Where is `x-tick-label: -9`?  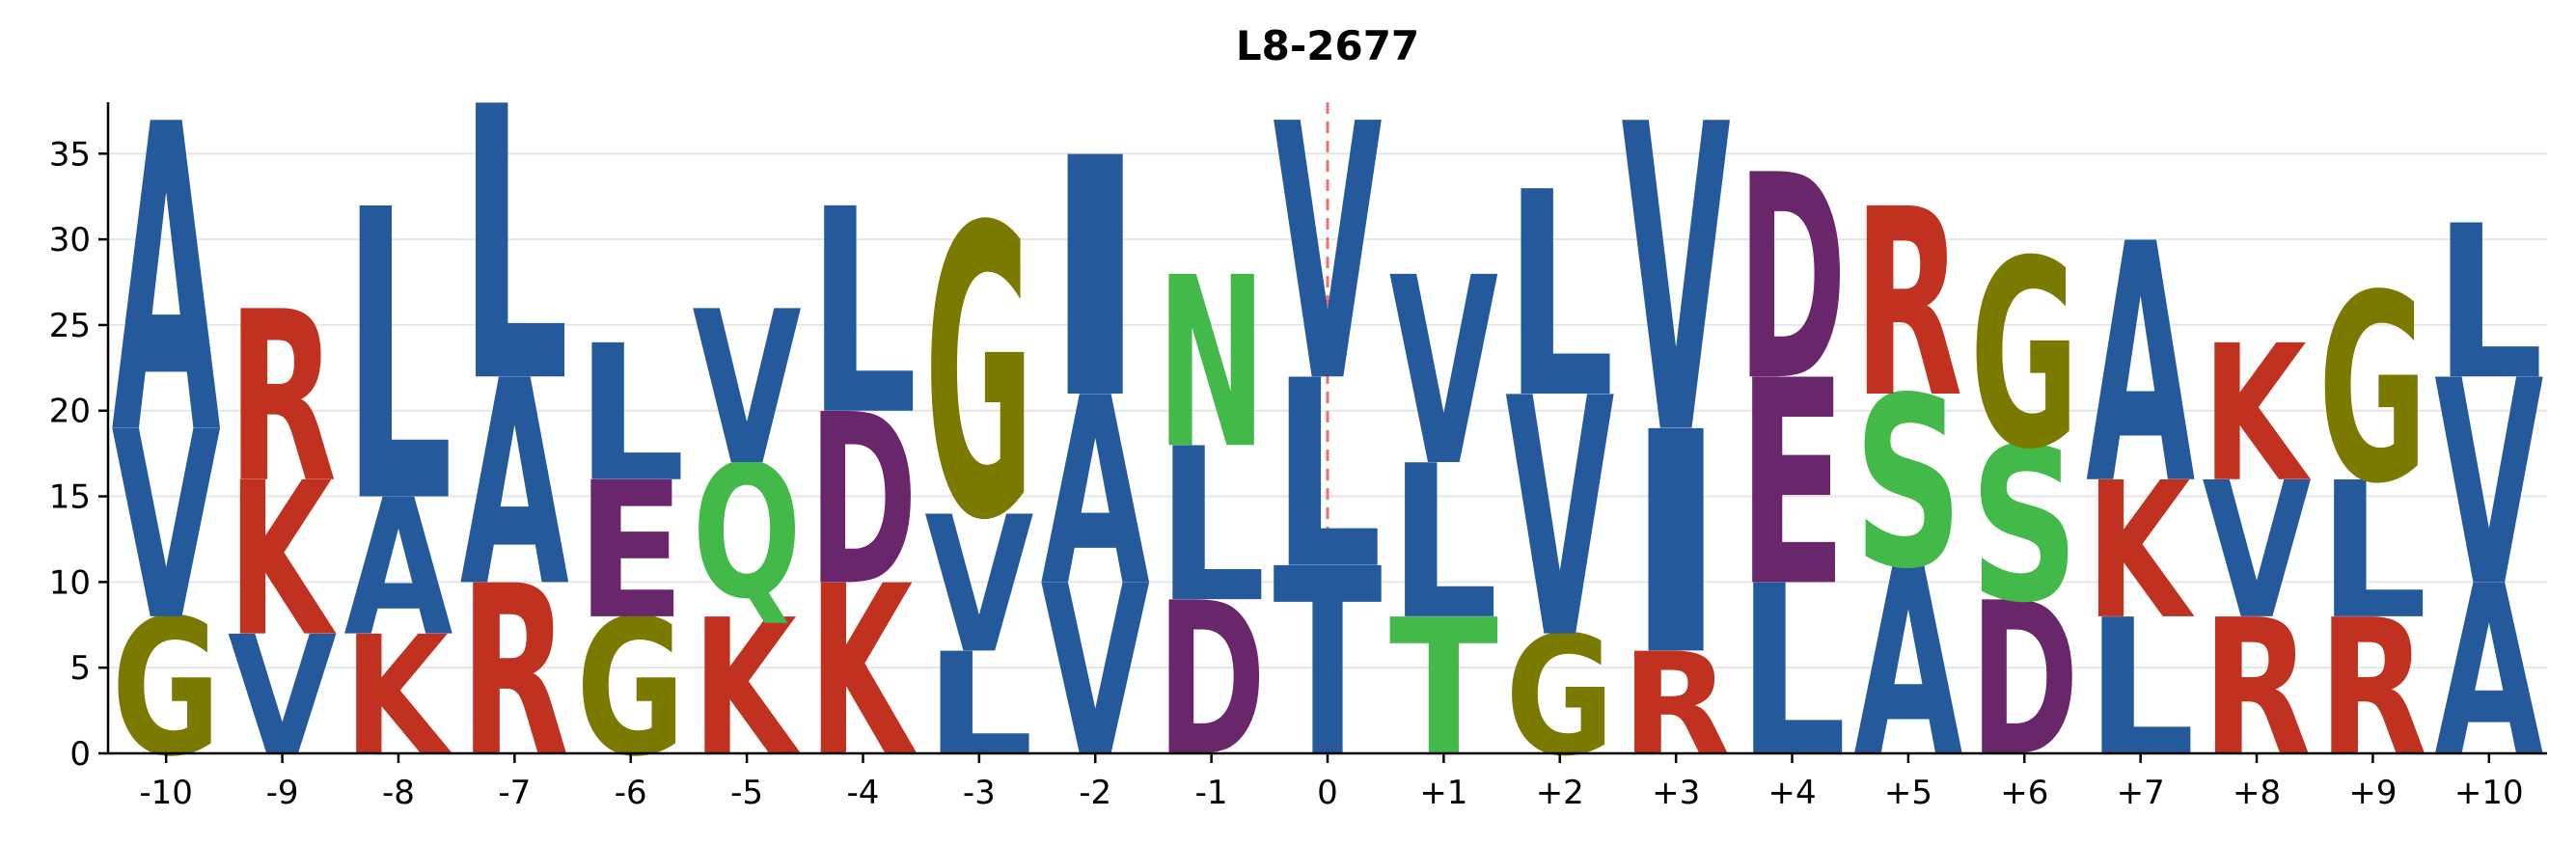 x-tick-label: -9 is located at coordinates (282, 793).